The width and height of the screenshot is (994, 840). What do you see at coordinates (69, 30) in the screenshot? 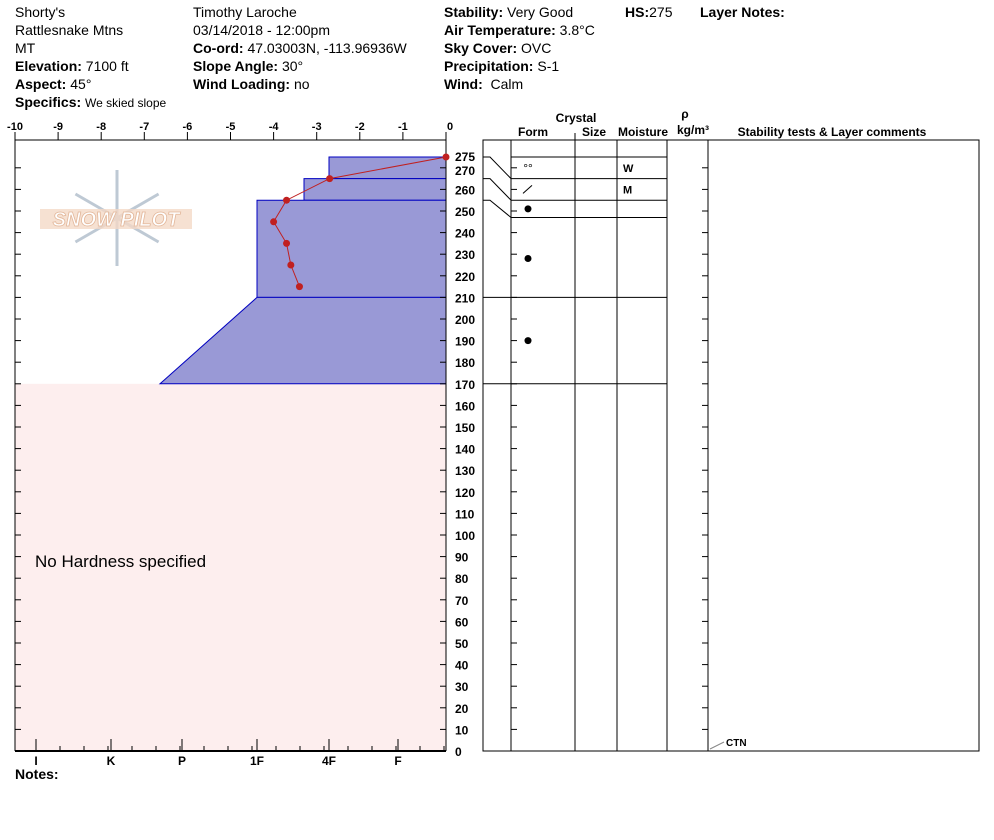
I see `location-range: Rattlesnake Mtns` at bounding box center [69, 30].